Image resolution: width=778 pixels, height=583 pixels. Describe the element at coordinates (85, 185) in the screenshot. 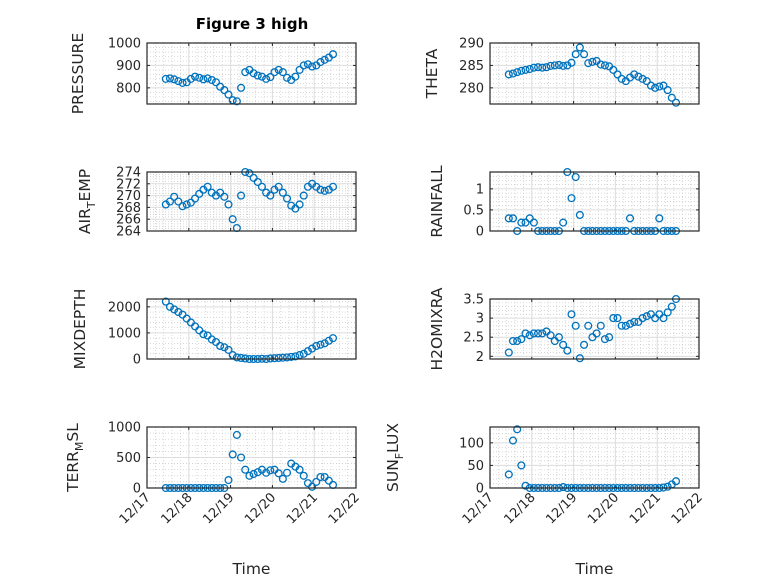

I see `label-text: EMP` at that location.